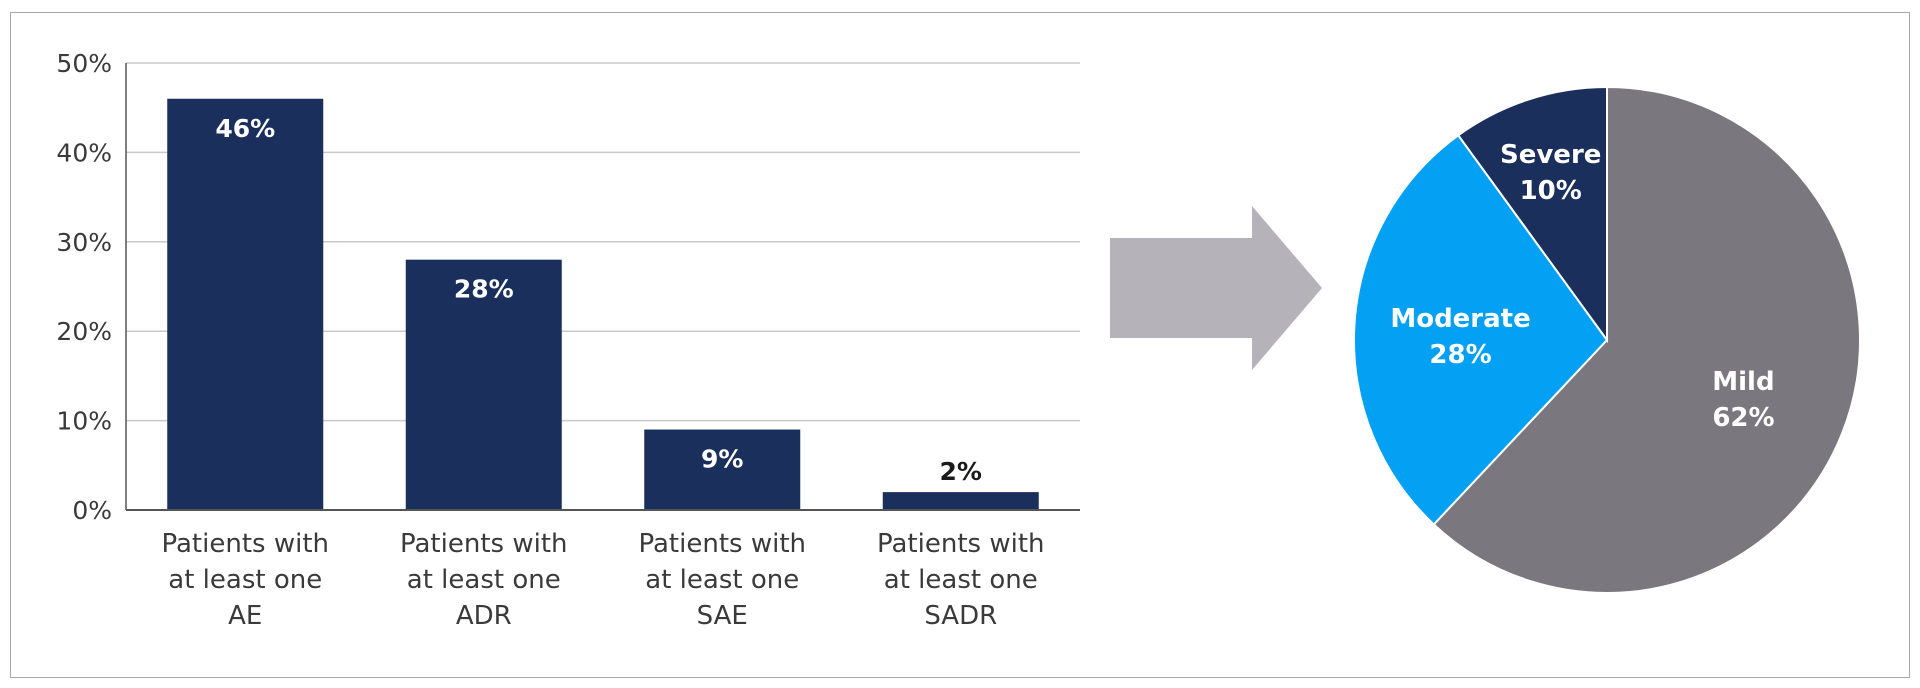 The height and width of the screenshot is (688, 1920). What do you see at coordinates (1551, 191) in the screenshot?
I see `pie-slice-label: 10%` at bounding box center [1551, 191].